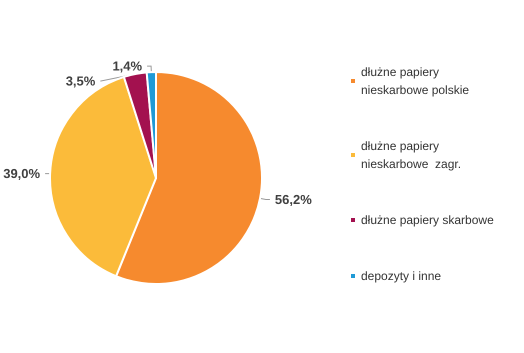 This screenshot has height=353, width=524. What do you see at coordinates (411, 155) in the screenshot?
I see `legend-label: dłużne papiery nieskarbowe zagr.` at bounding box center [411, 155].